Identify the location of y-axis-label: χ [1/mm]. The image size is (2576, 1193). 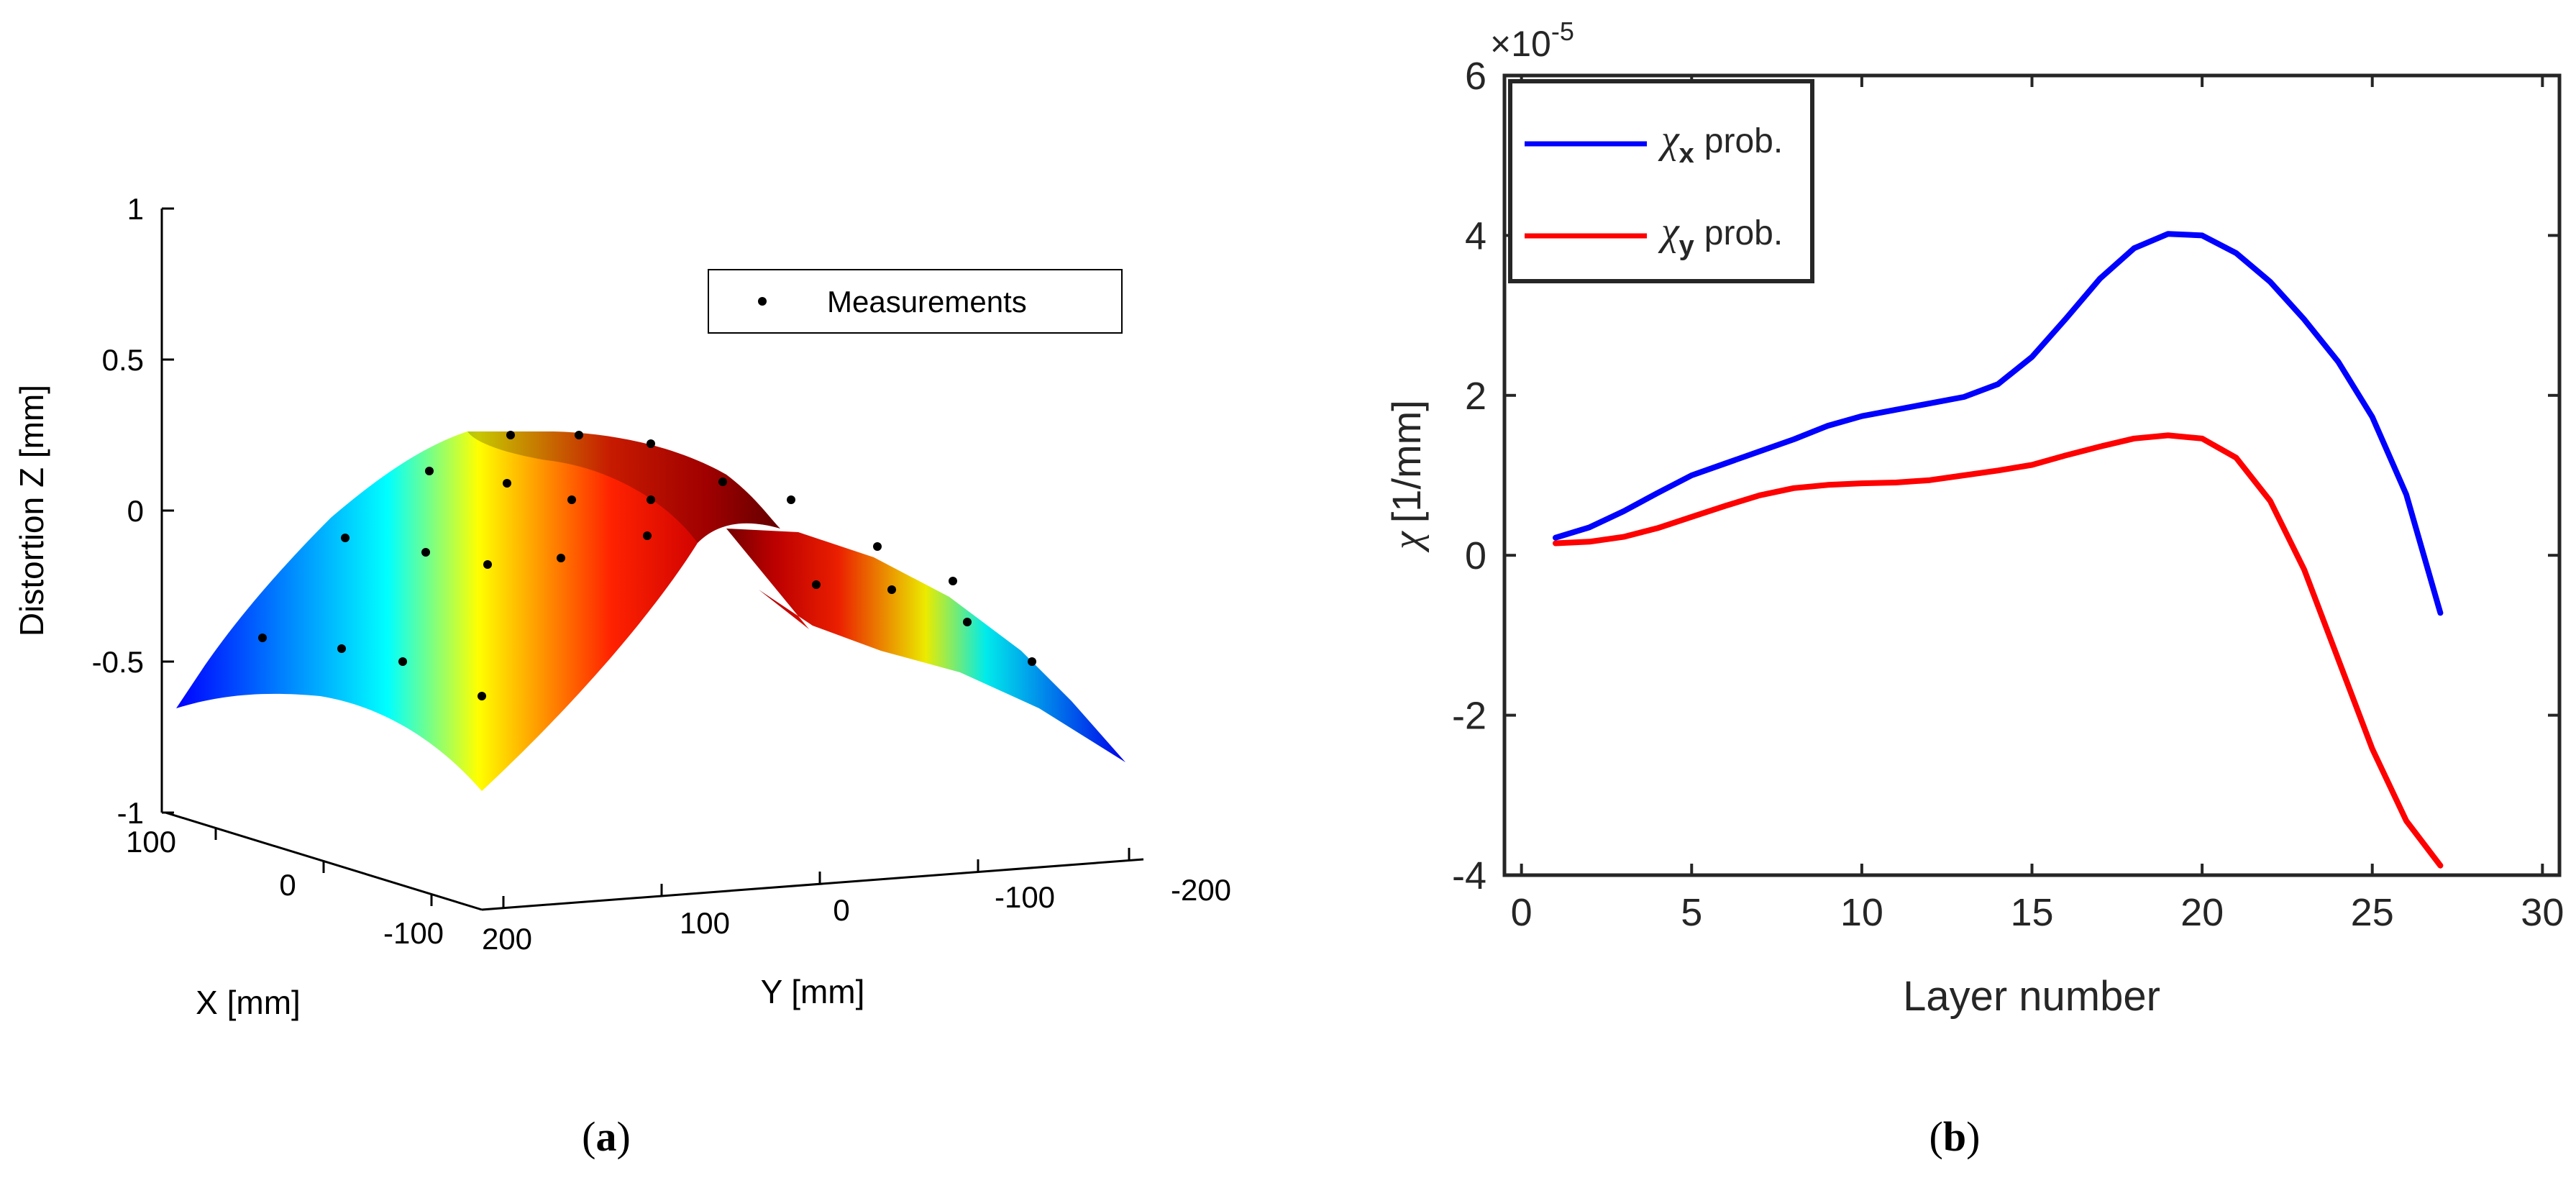
(1407, 477).